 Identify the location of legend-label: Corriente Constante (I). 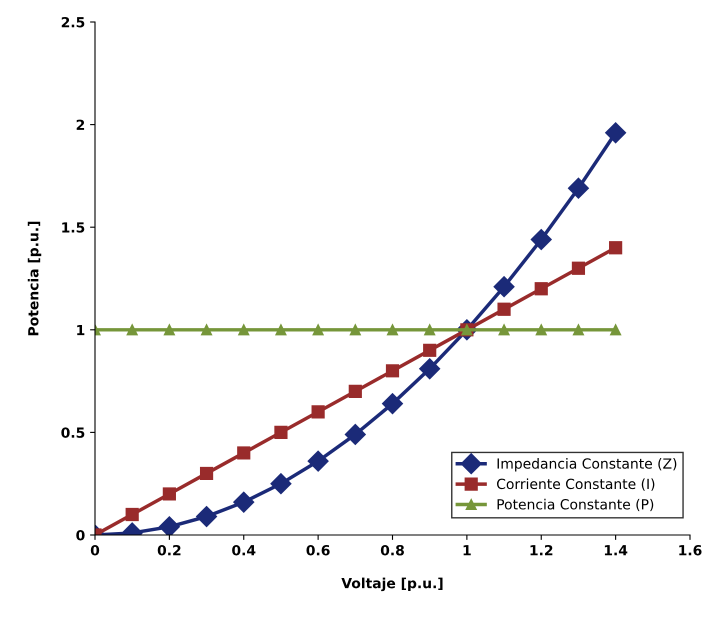
(575, 484).